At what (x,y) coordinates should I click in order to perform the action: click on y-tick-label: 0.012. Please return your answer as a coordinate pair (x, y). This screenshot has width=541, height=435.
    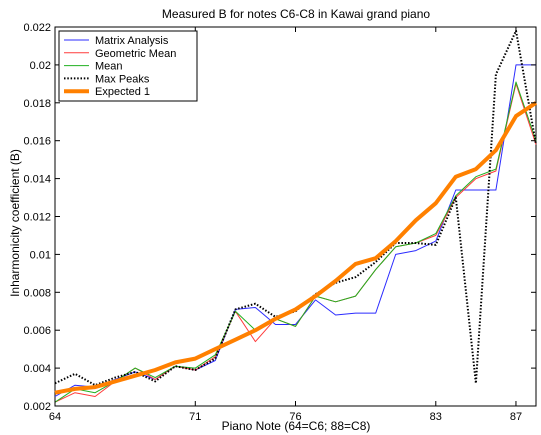
    Looking at the image, I should click on (37, 218).